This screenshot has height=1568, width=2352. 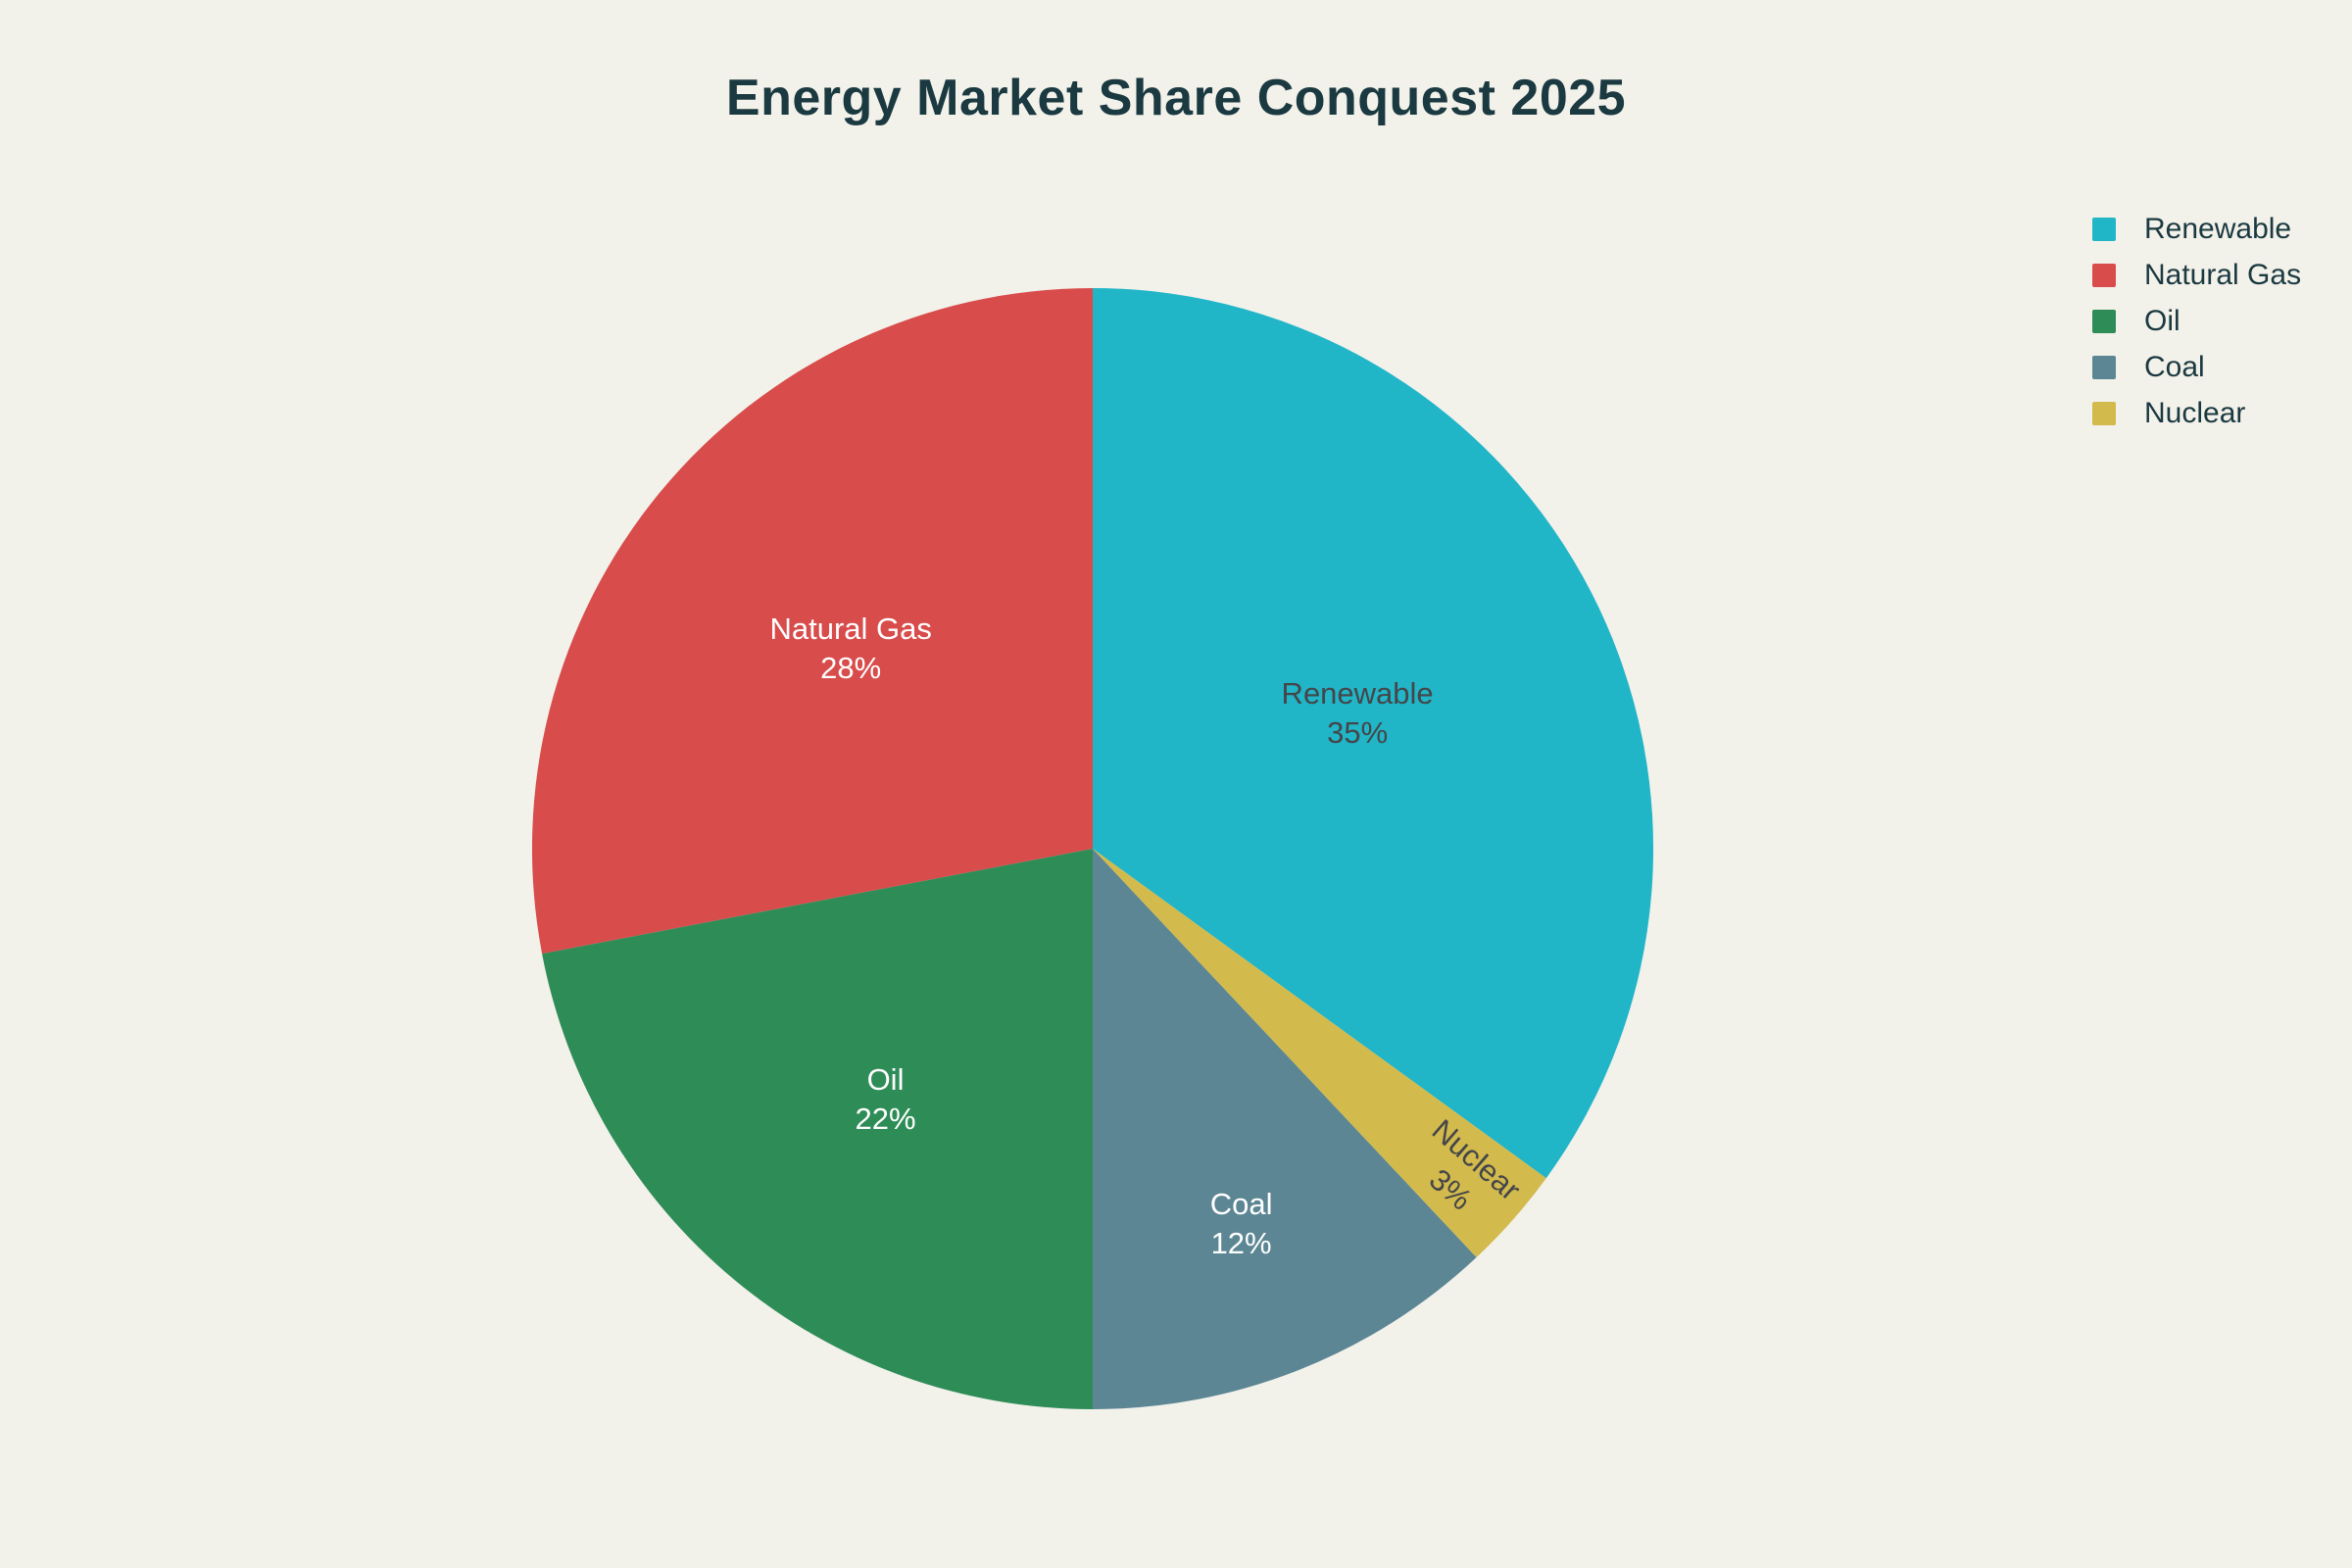 I want to click on pie-slice-oil, so click(x=817, y=1129).